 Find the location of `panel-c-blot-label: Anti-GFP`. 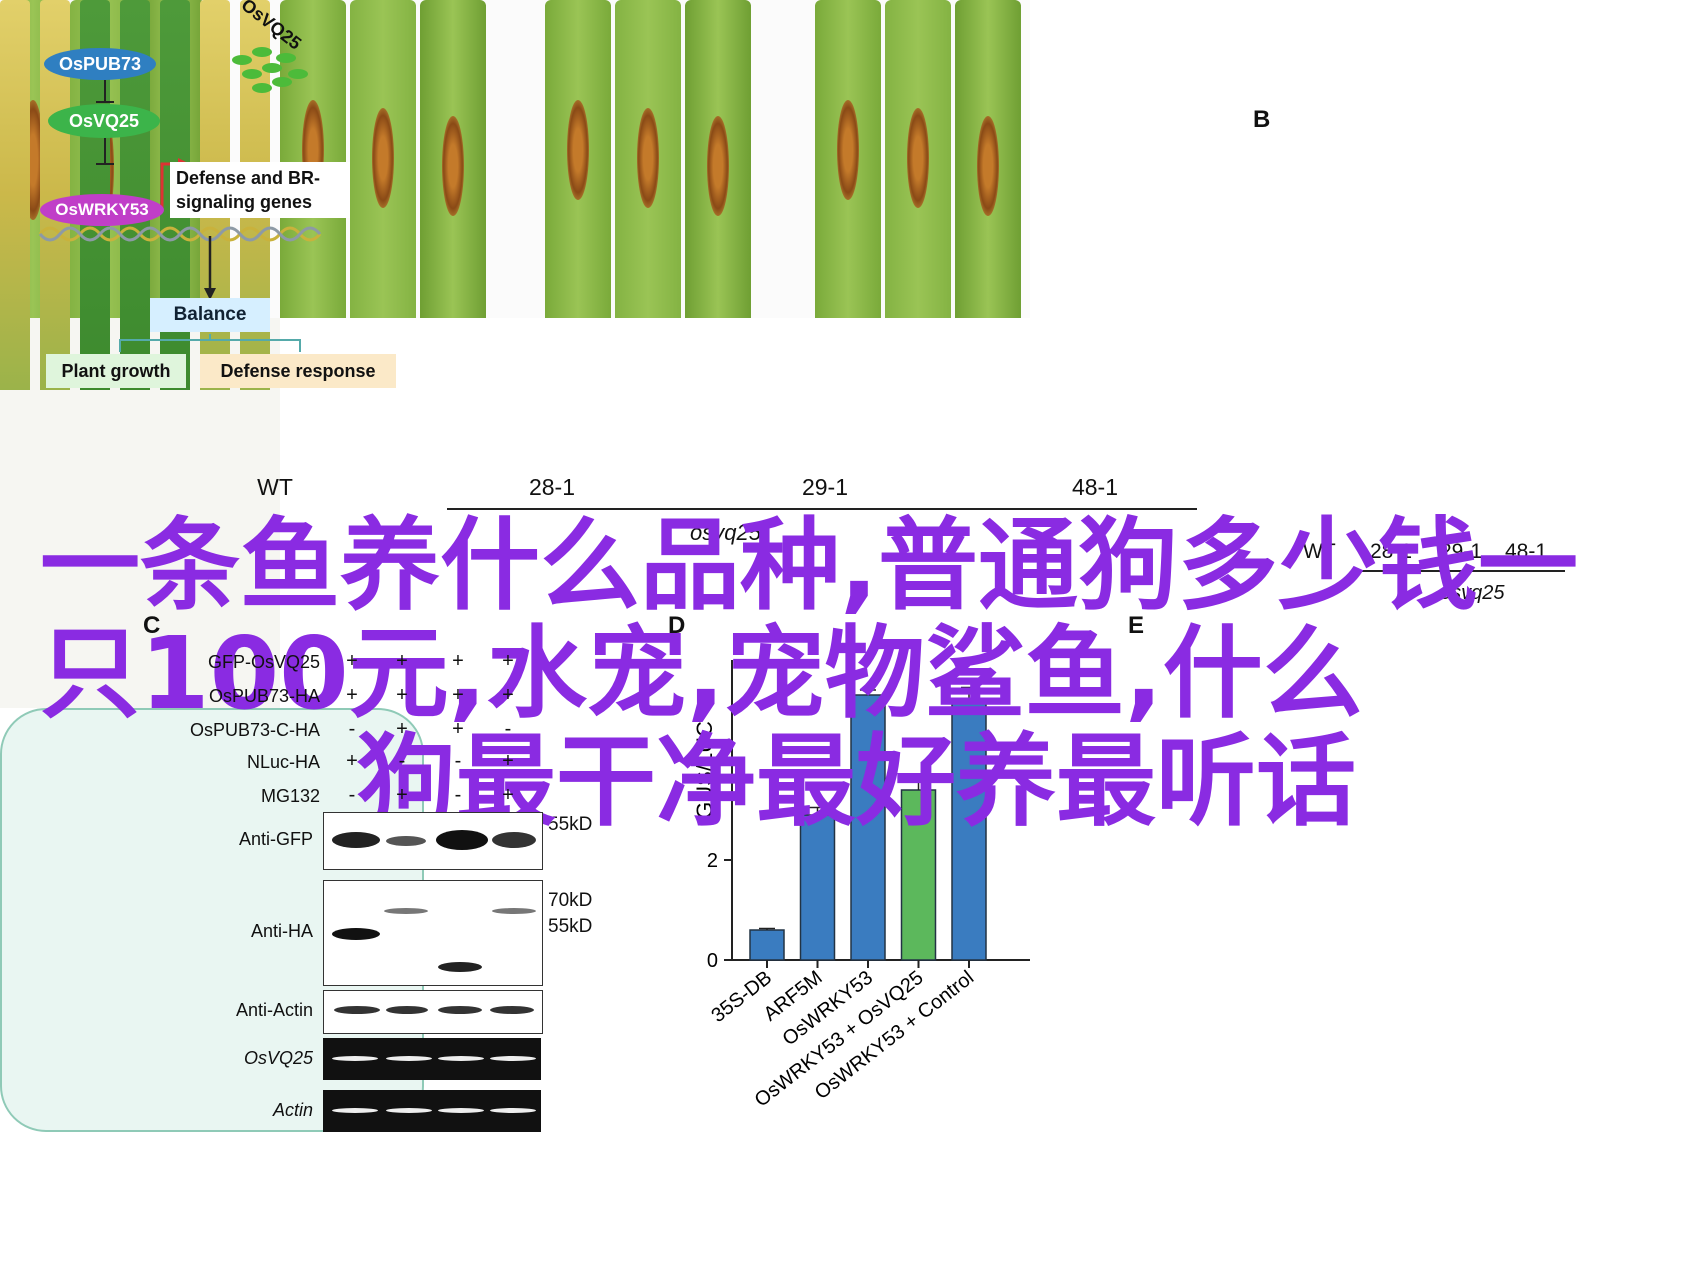

panel-c-blot-label: Anti-GFP is located at coordinates (275, 839).